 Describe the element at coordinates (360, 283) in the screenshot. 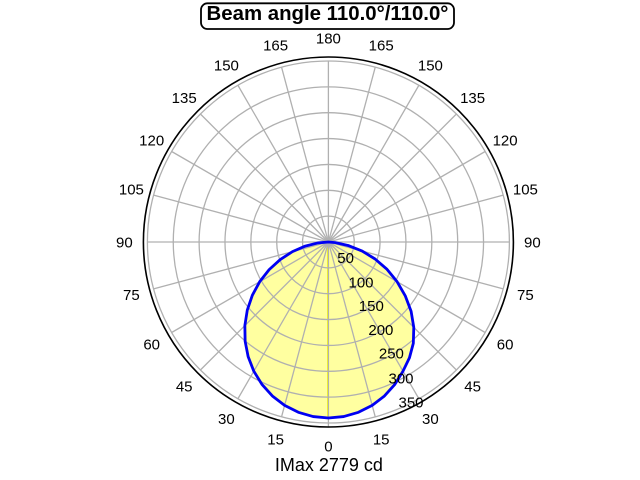

I see `svg-text: 100` at that location.